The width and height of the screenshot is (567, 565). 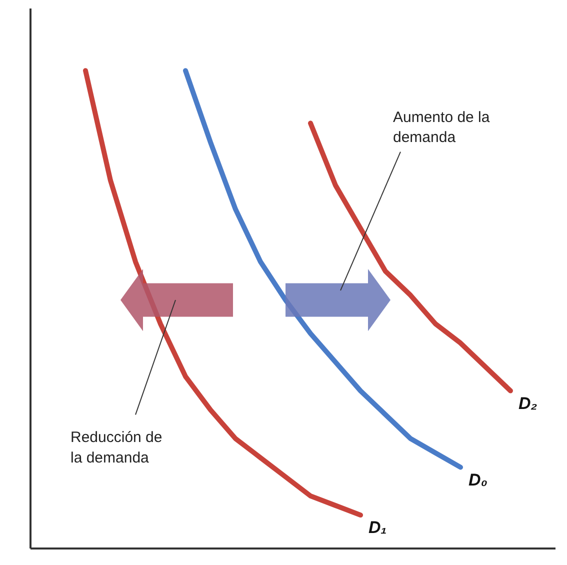 What do you see at coordinates (441, 127) in the screenshot?
I see `annotation: Aumento de la demanda` at bounding box center [441, 127].